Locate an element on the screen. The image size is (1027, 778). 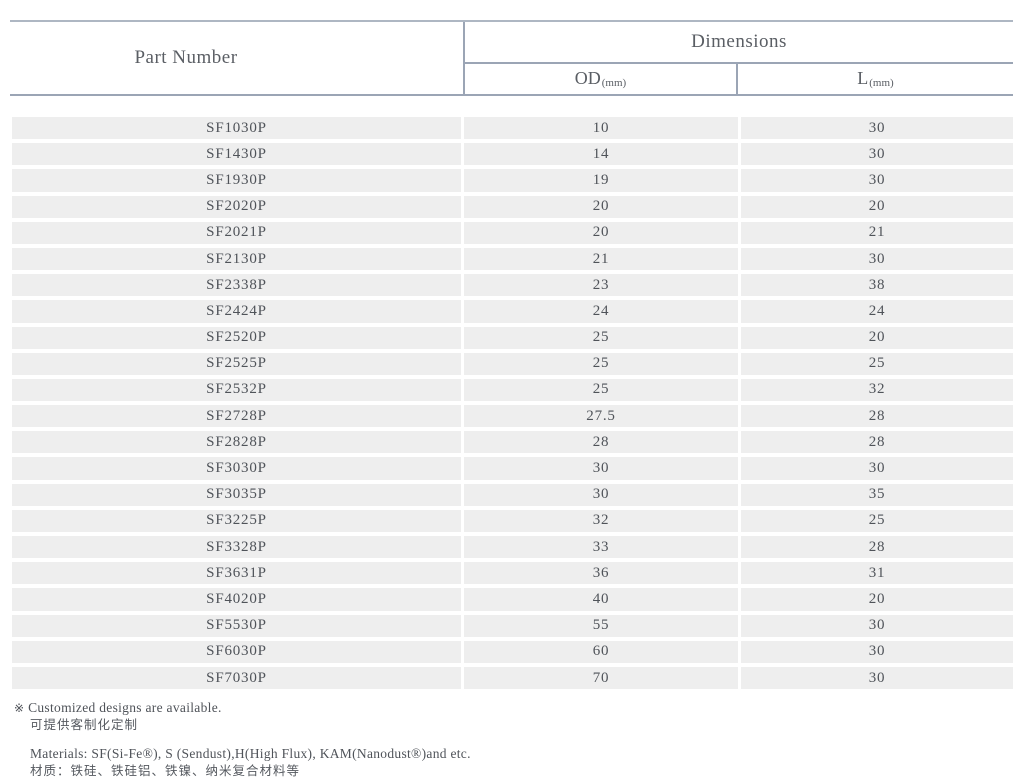
cell-part-number: SF3035P is located at coordinates (236, 494).